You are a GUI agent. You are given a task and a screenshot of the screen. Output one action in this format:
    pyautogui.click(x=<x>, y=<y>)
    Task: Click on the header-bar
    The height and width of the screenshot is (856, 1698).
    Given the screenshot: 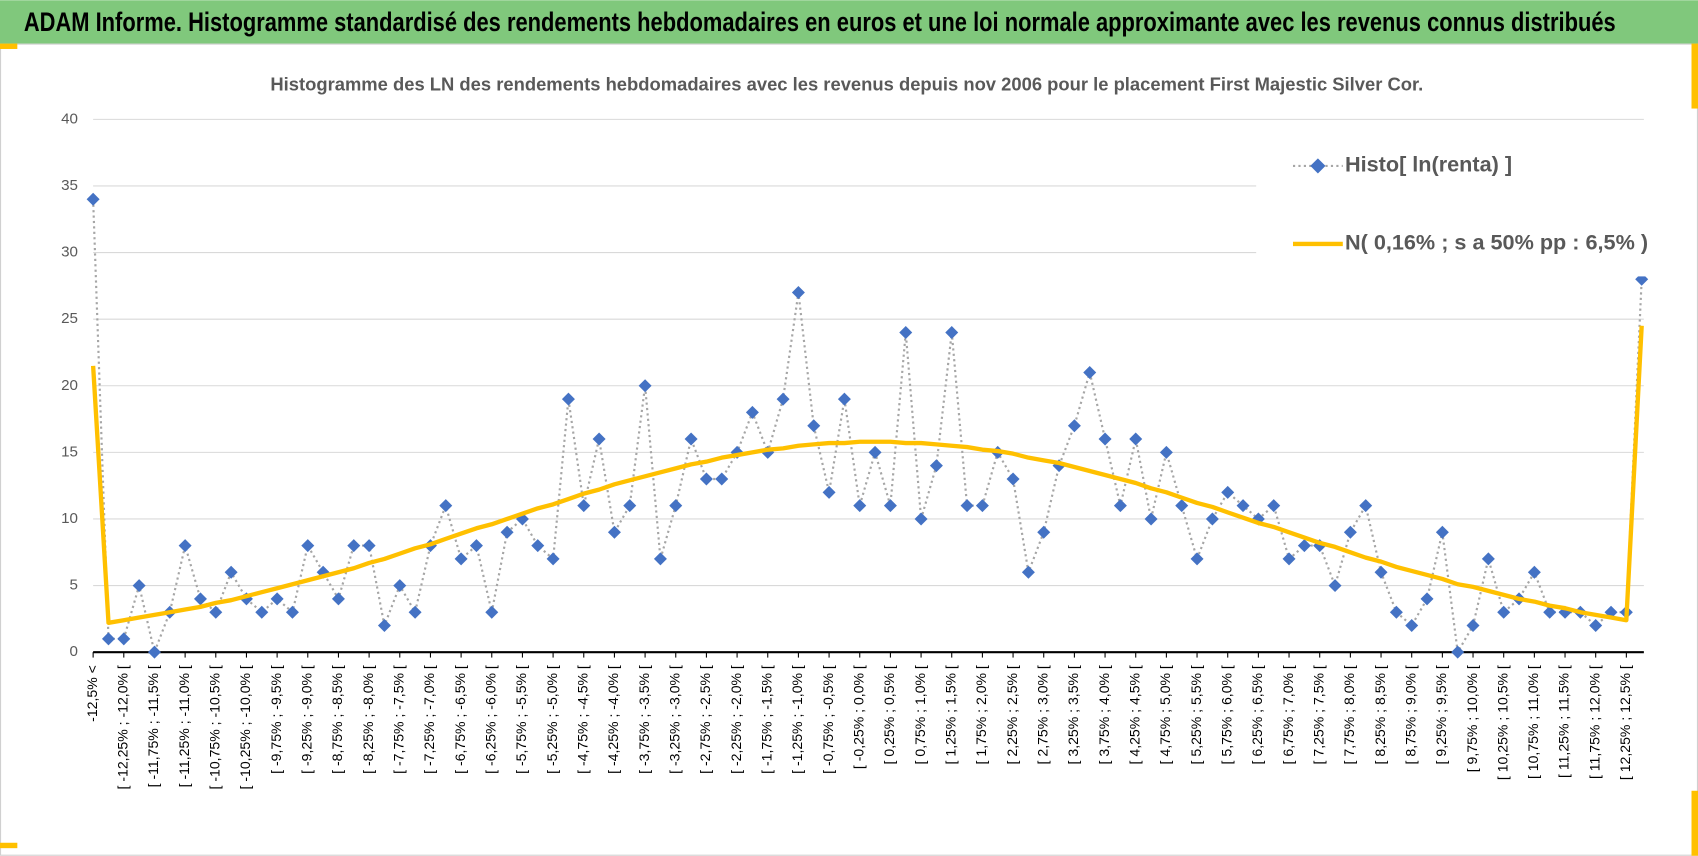 What is the action you would take?
    pyautogui.click(x=849, y=22)
    